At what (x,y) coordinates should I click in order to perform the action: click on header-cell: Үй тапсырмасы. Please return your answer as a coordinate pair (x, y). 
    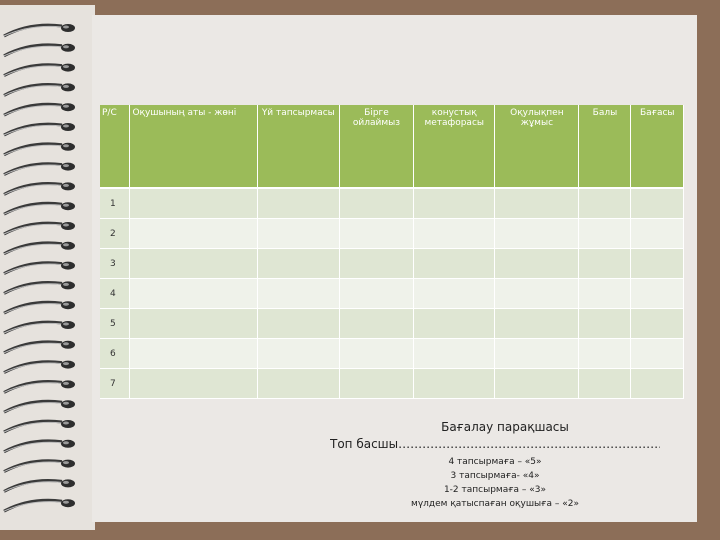
    Looking at the image, I should click on (298, 147).